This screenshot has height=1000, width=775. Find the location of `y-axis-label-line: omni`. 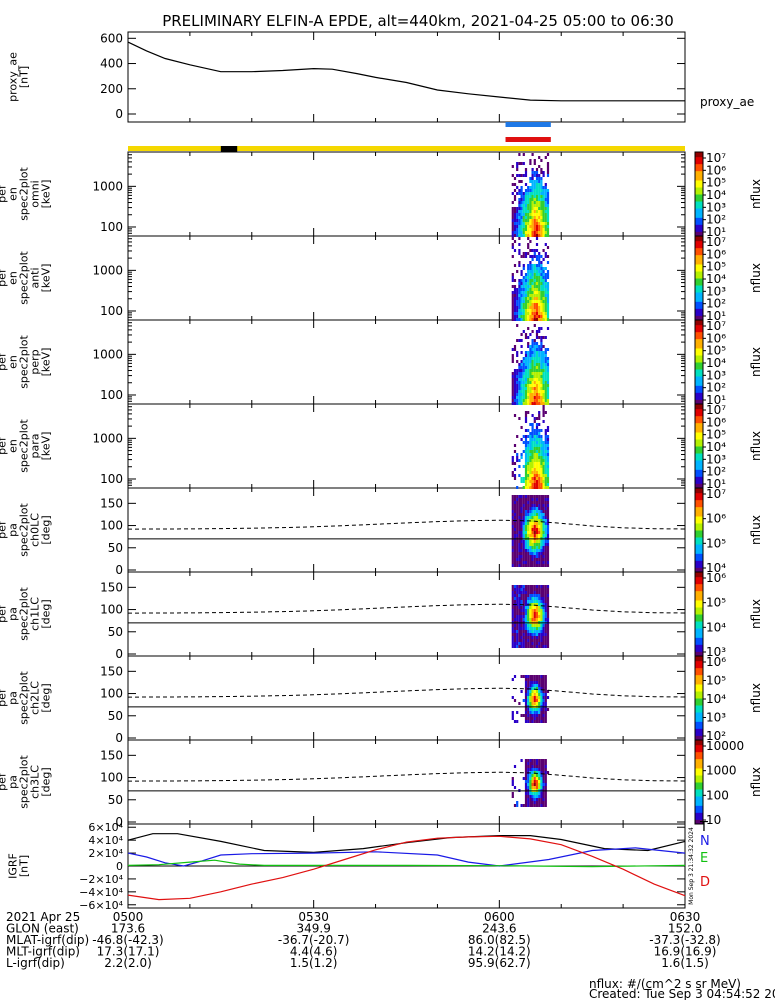

y-axis-label-line: omni is located at coordinates (35, 193).